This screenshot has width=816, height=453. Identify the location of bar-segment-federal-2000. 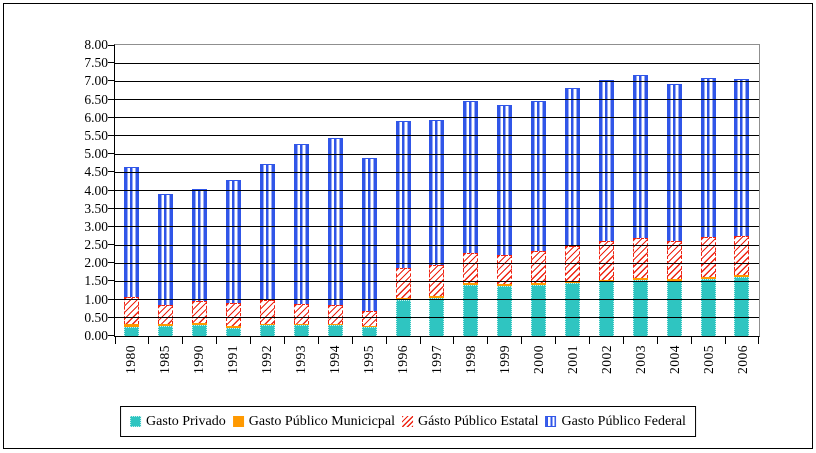
(539, 176).